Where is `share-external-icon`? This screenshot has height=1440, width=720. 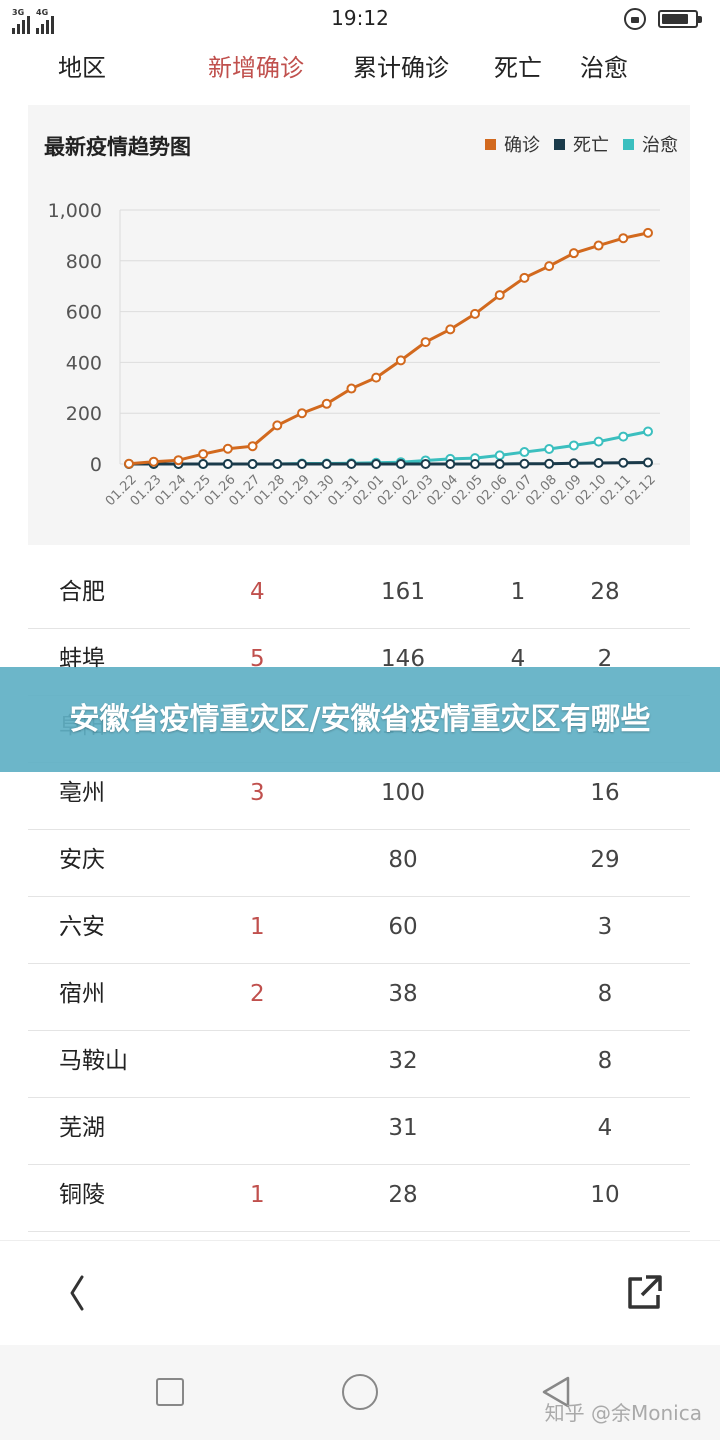
share-external-icon is located at coordinates (644, 1293).